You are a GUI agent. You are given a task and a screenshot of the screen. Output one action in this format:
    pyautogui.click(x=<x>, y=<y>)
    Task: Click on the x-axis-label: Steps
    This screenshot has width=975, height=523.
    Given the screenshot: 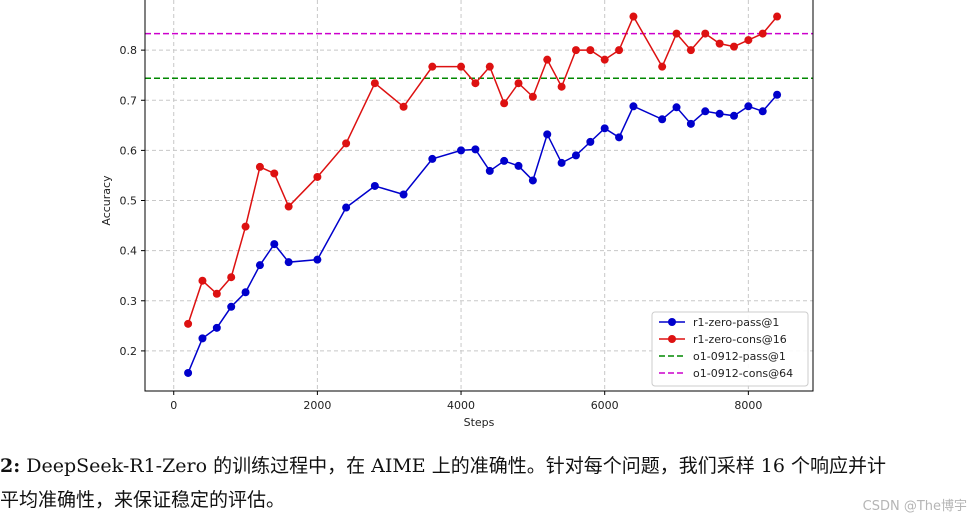 What is the action you would take?
    pyautogui.click(x=479, y=422)
    